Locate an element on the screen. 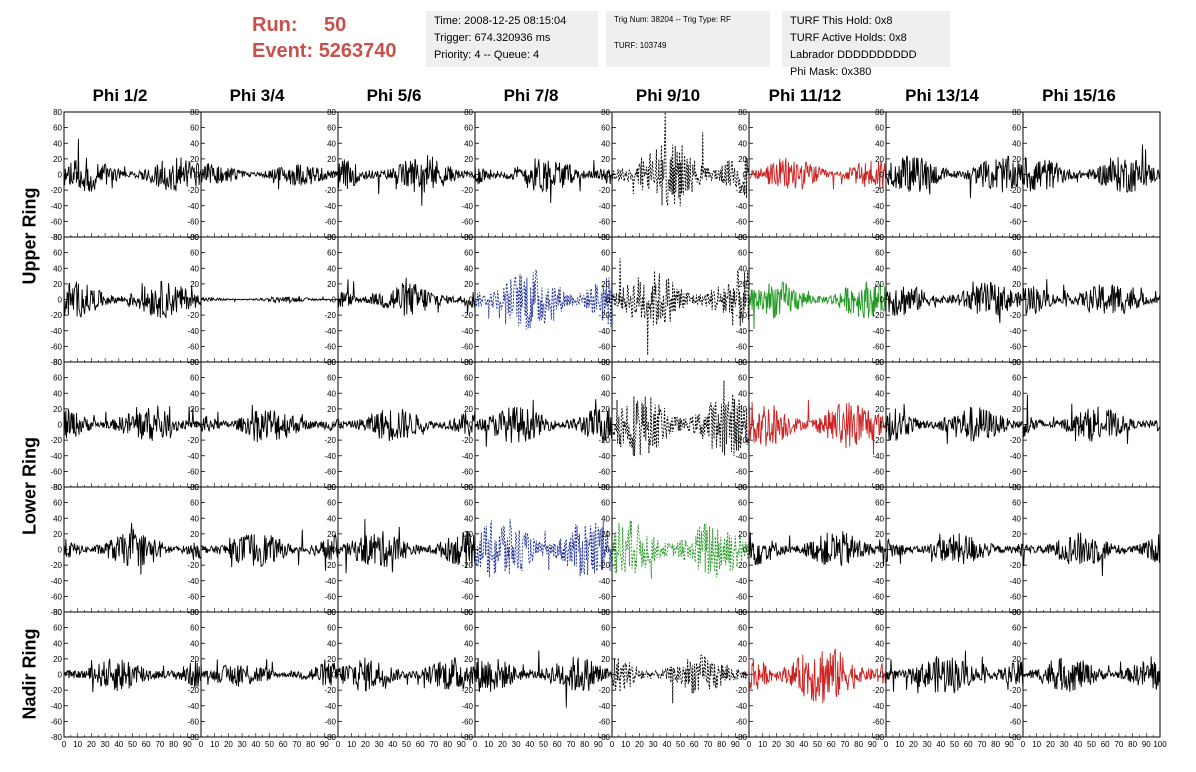  y-tick-label: -80 is located at coordinates (56, 612).